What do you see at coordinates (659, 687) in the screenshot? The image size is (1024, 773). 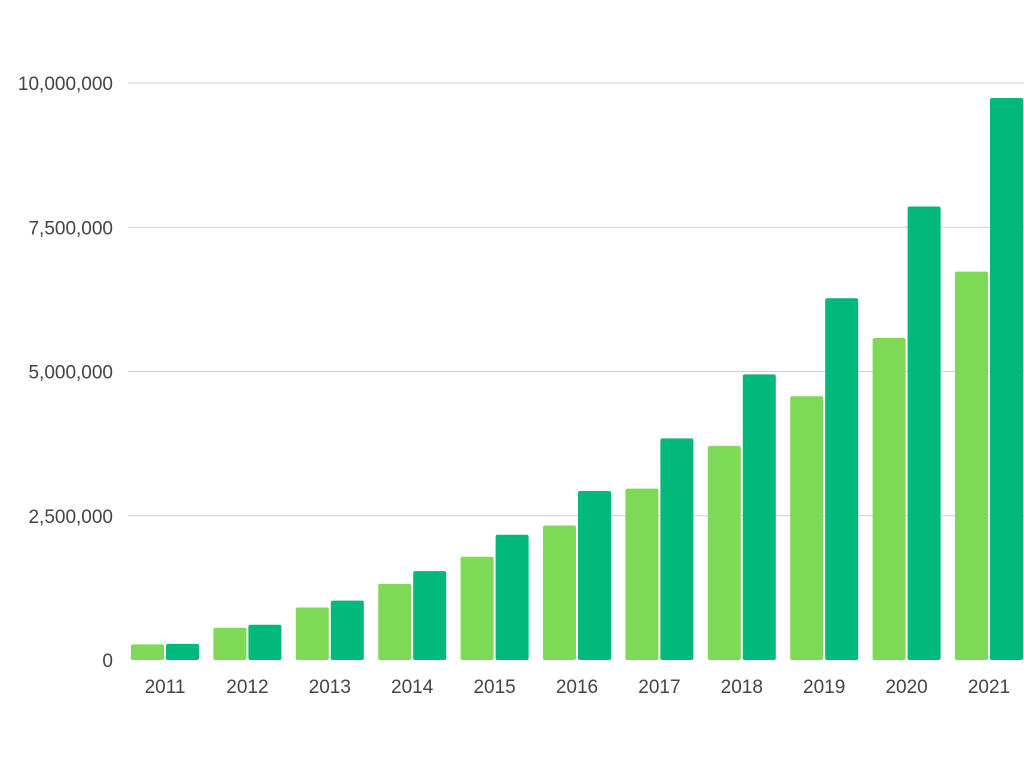 I see `x-tick-label: 2017` at bounding box center [659, 687].